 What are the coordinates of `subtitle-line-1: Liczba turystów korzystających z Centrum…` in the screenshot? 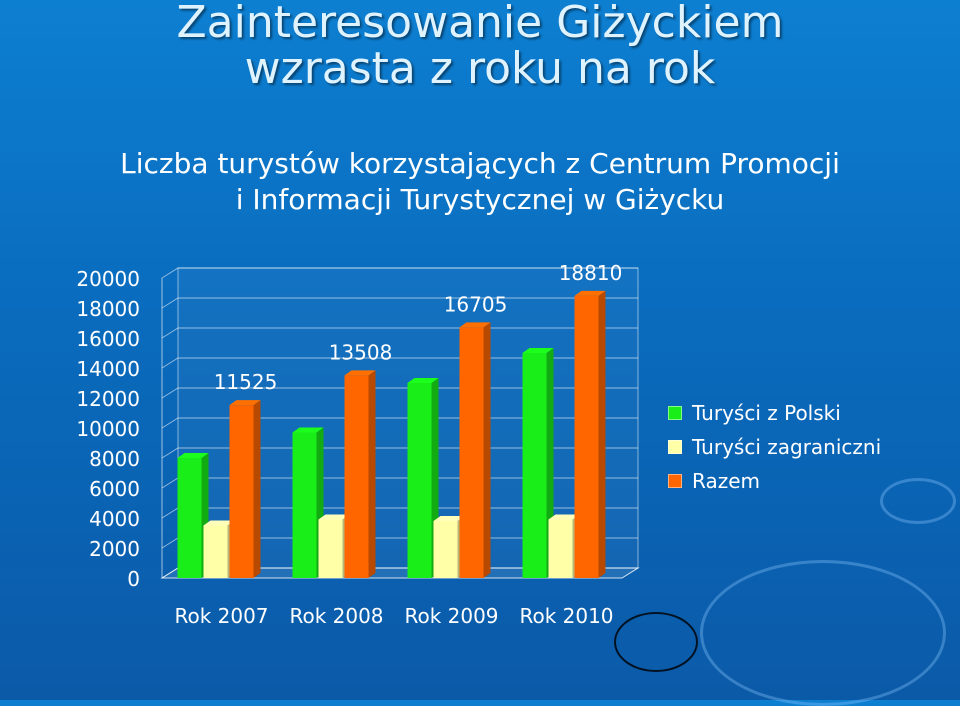 It's located at (480, 163).